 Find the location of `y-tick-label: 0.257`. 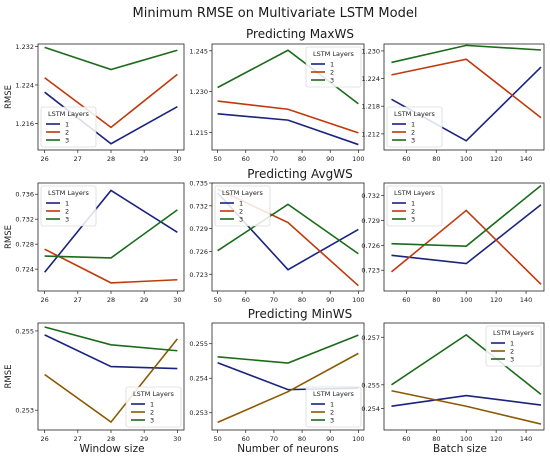

y-tick-label: 0.257 is located at coordinates (370, 338).